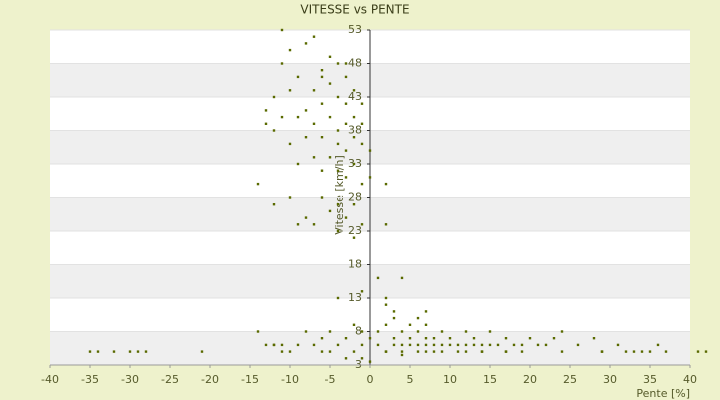 This screenshot has width=720, height=400. What do you see at coordinates (50, 379) in the screenshot?
I see `x-tick-label: -40` at bounding box center [50, 379].